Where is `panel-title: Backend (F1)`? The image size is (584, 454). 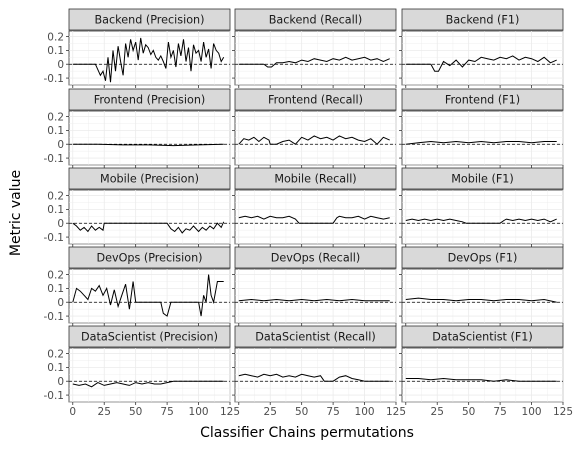 panel-title: Backend (F1) is located at coordinates (483, 20).